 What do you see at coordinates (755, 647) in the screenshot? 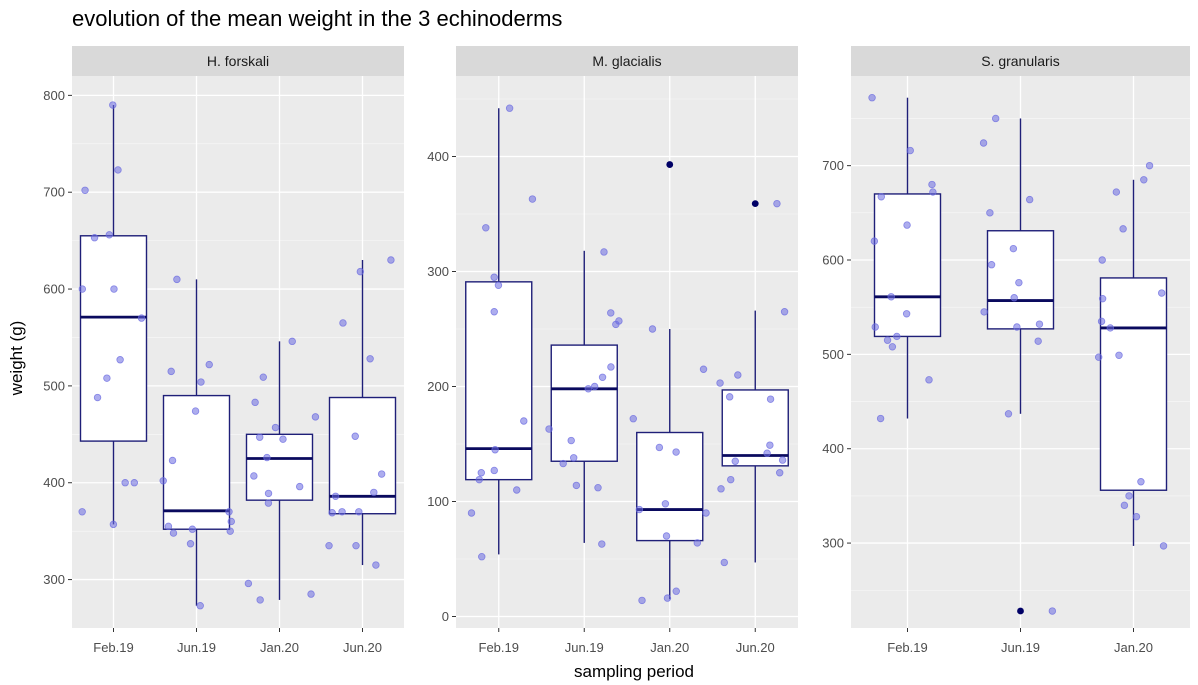
I see `x-tick-label: Jun.20` at bounding box center [755, 647].